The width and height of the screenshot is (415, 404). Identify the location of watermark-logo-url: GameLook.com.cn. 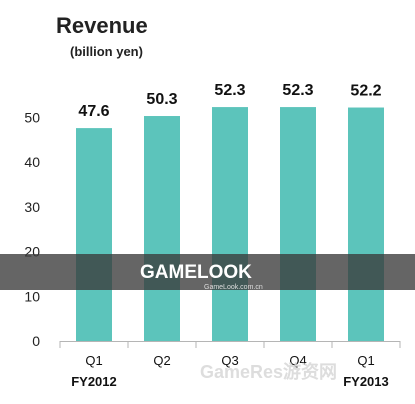
(233, 287).